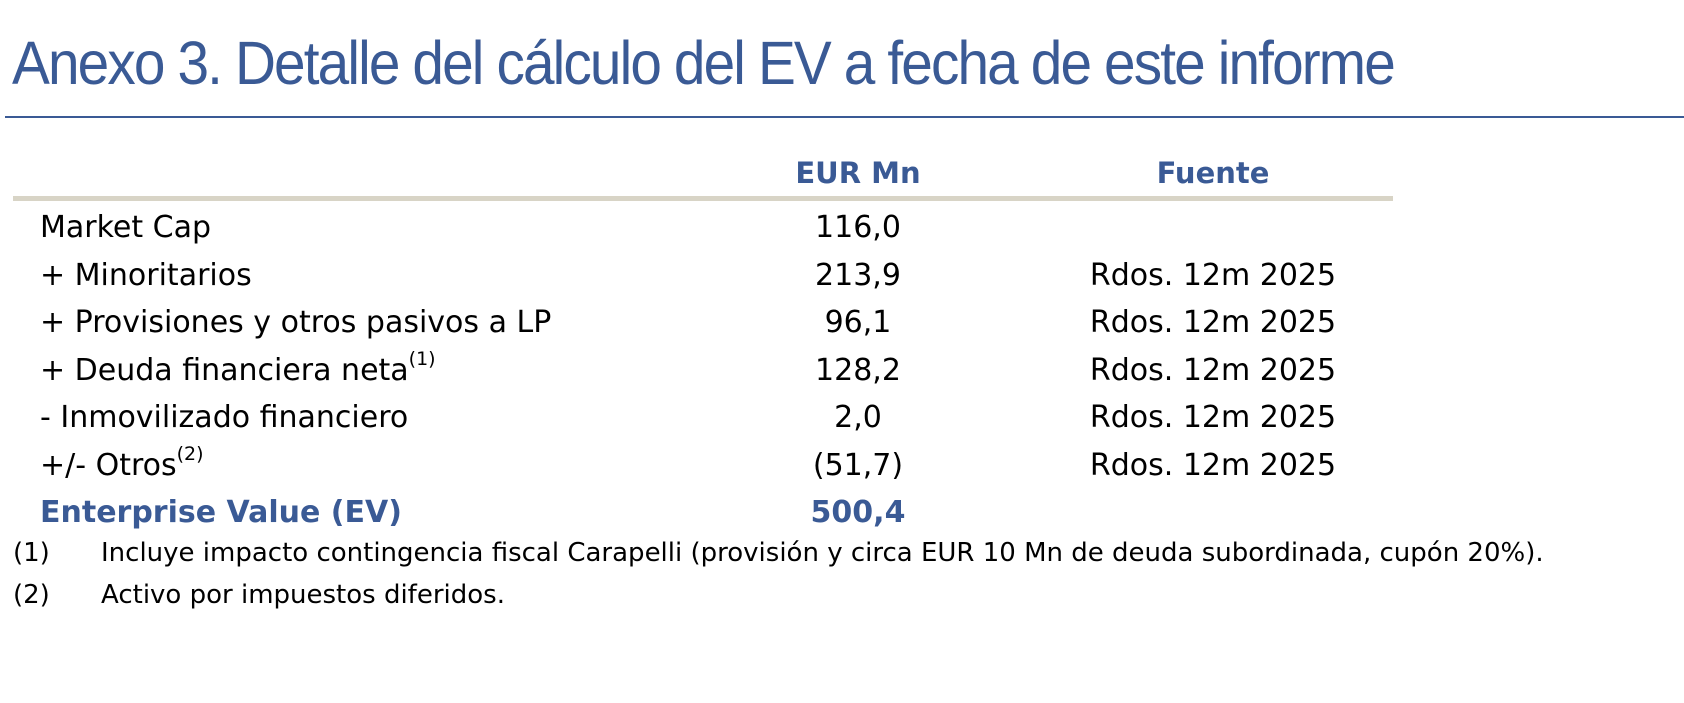 Image resolution: width=1684 pixels, height=703 pixels. Describe the element at coordinates (858, 227) in the screenshot. I see `row-value: 116,0` at that location.